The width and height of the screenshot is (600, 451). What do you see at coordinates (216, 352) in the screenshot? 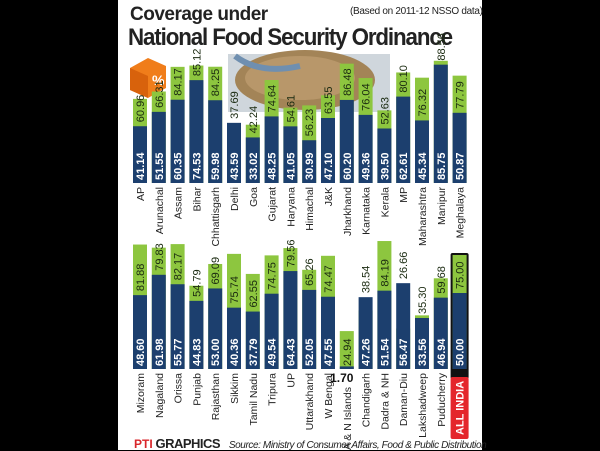
I see `value-label-blue: 53.00` at bounding box center [216, 352].